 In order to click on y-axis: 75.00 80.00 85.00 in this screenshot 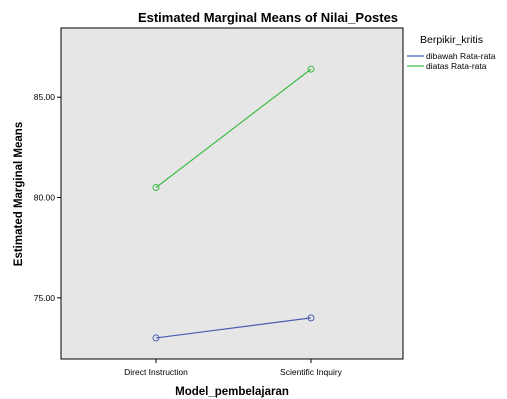, I will do `click(47, 197)`.